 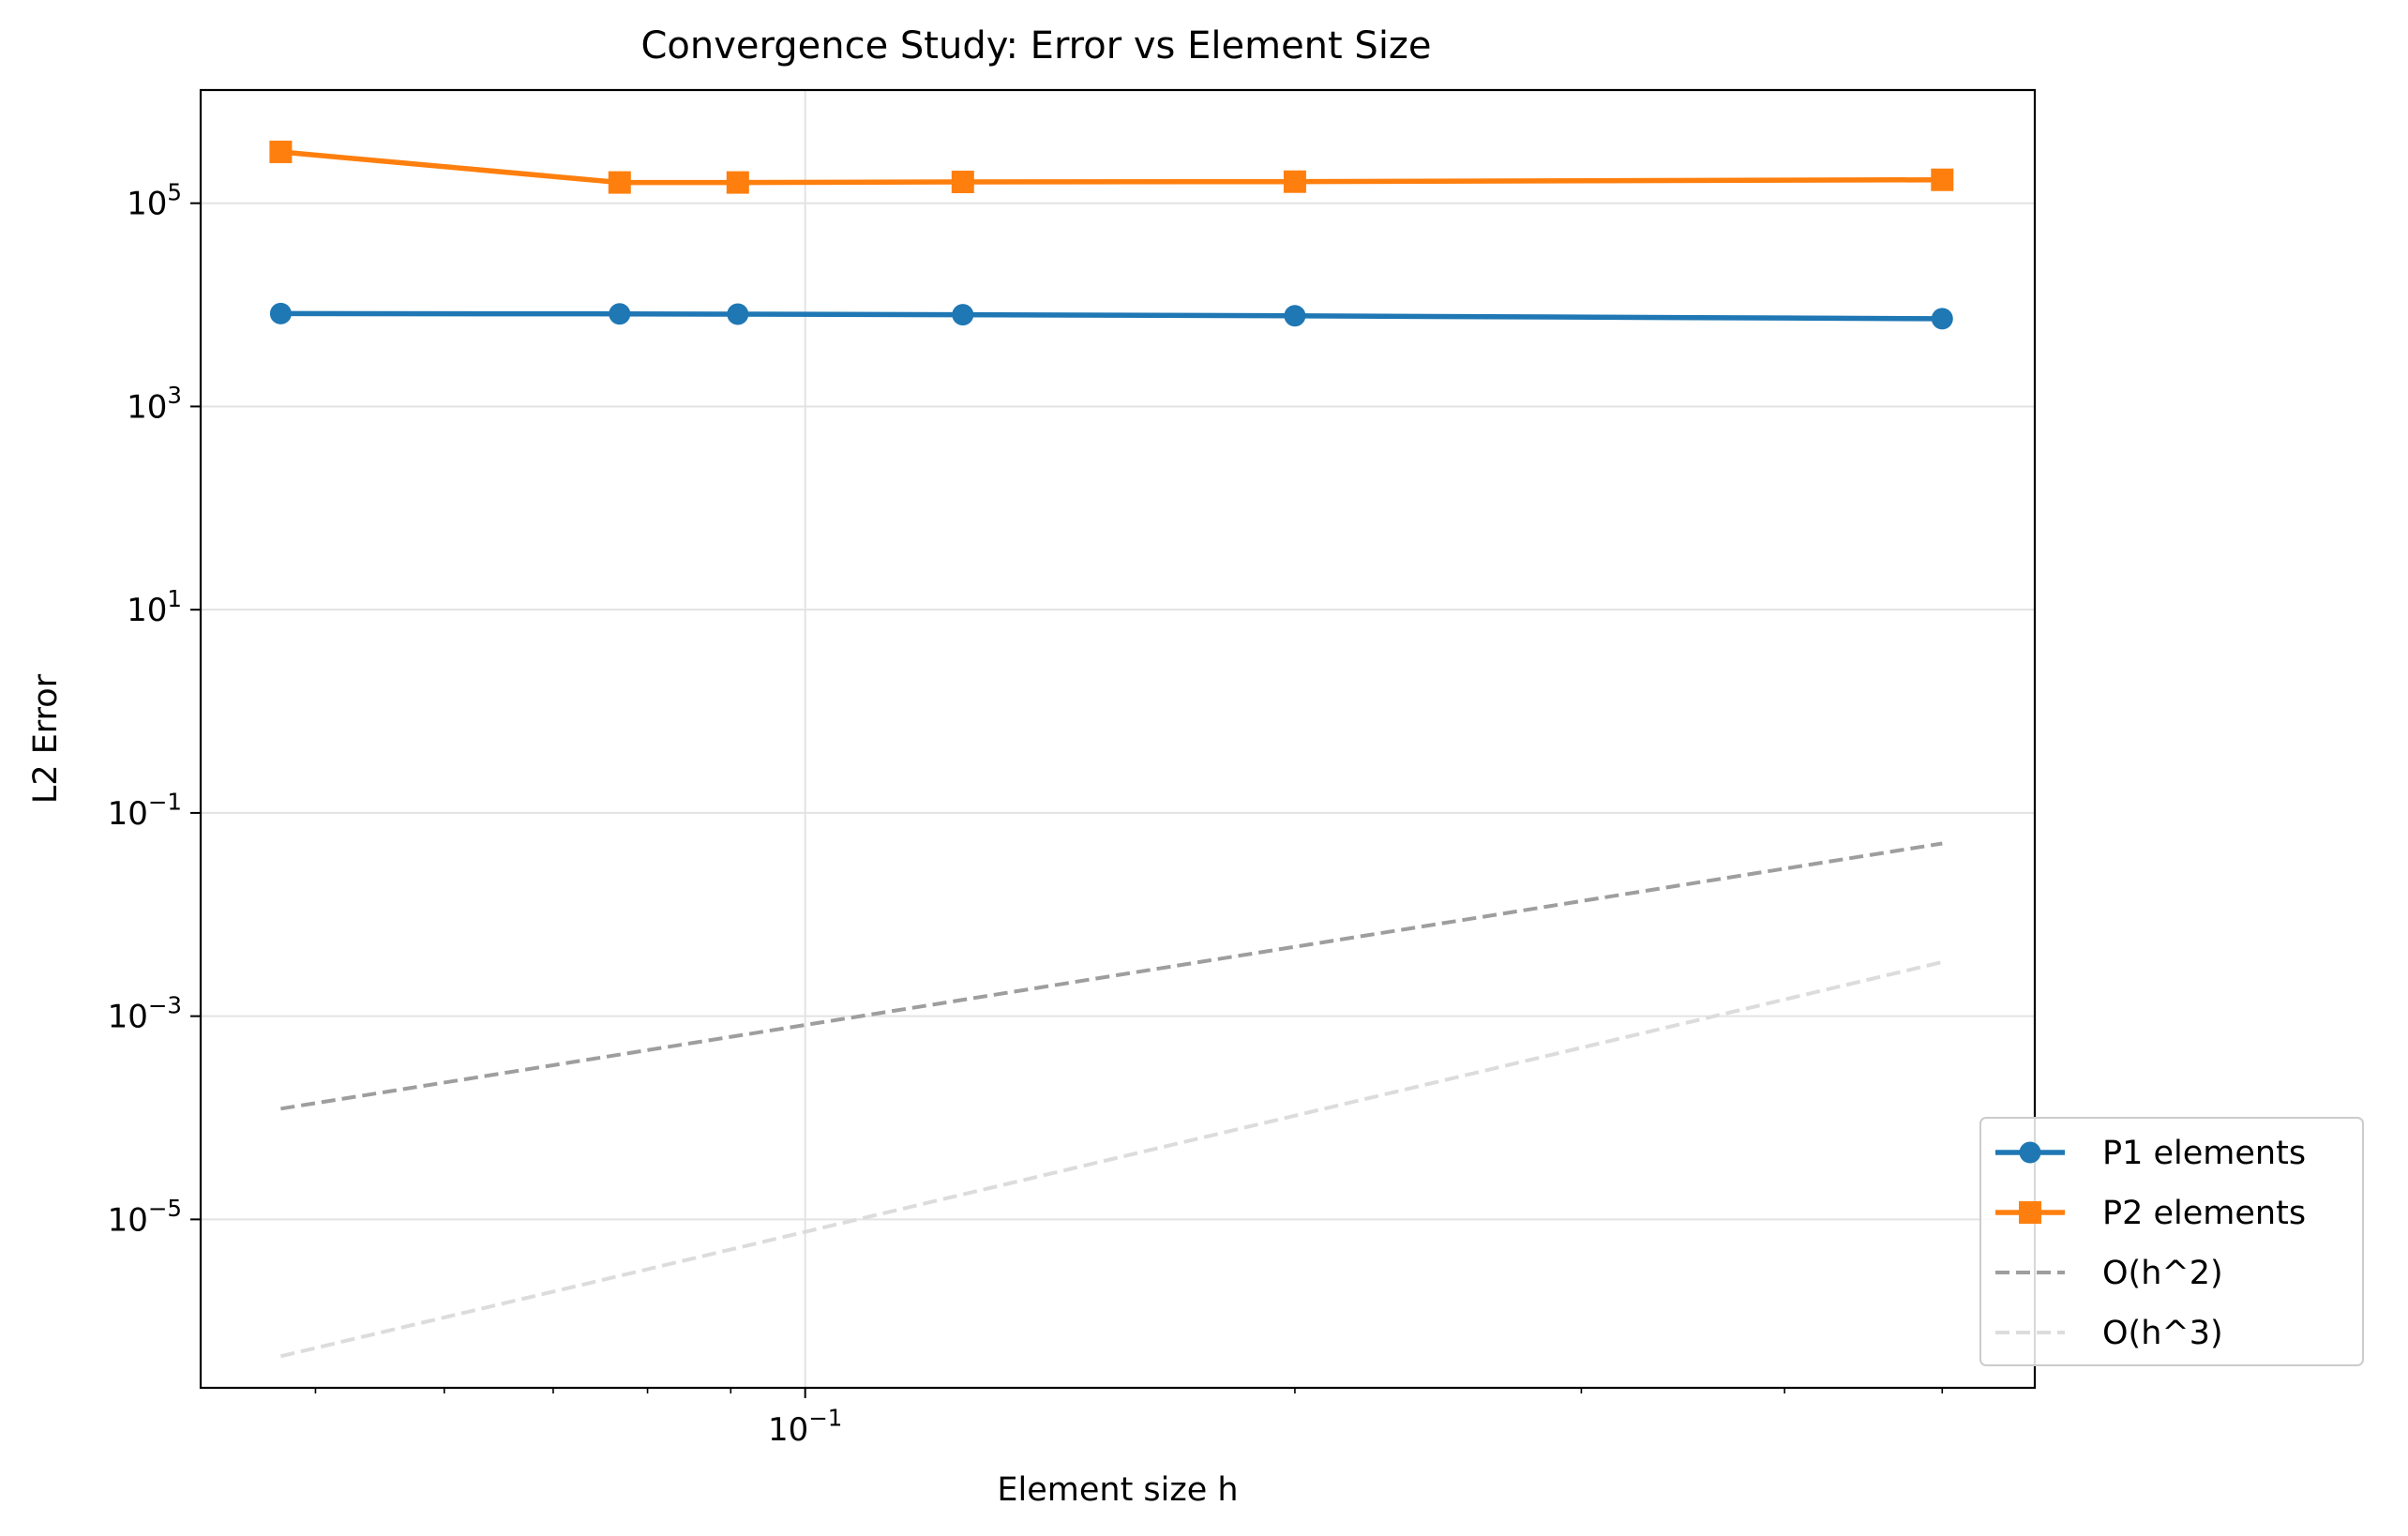 I want to click on y-tick-label: 10³, so click(x=154, y=404).